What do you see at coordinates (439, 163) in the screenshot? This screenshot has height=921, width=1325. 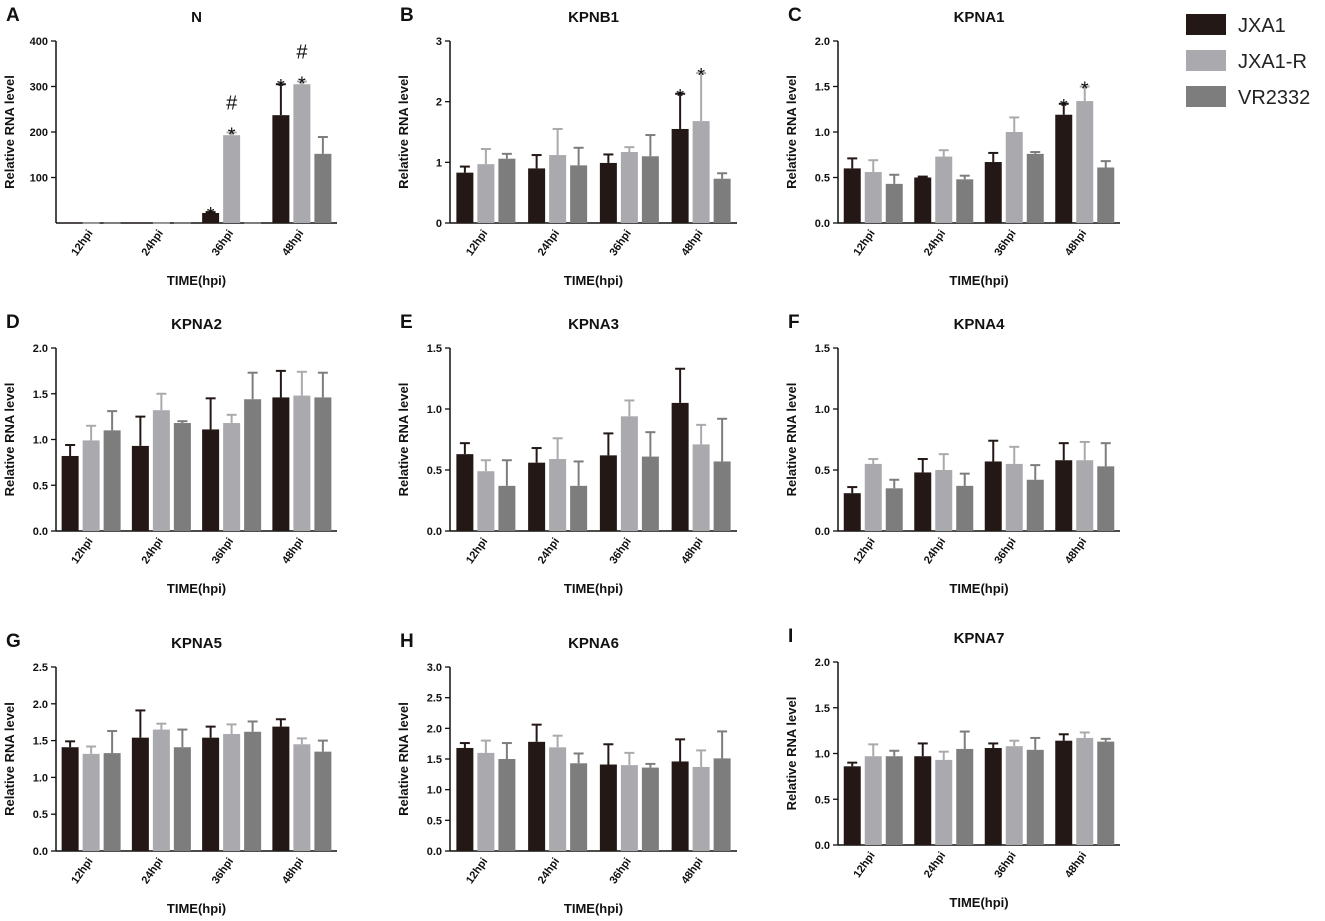 I see `y-tick-label: 1` at bounding box center [439, 163].